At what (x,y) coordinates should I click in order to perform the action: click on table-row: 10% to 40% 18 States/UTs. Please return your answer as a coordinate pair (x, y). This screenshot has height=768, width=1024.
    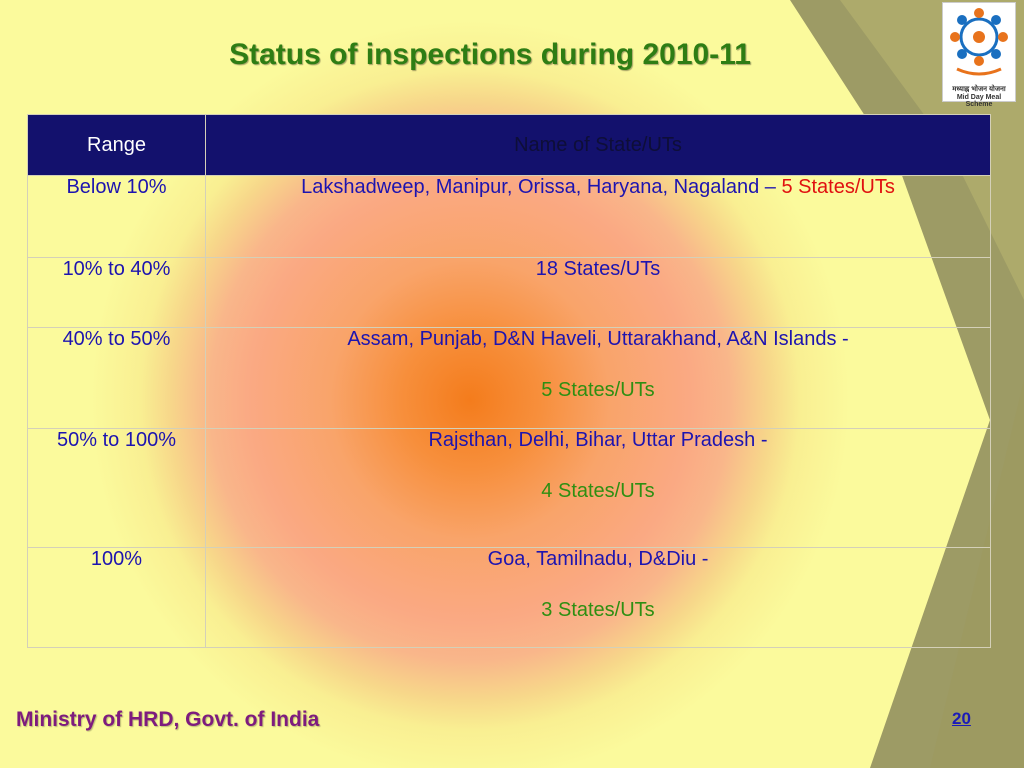
    Looking at the image, I should click on (509, 292).